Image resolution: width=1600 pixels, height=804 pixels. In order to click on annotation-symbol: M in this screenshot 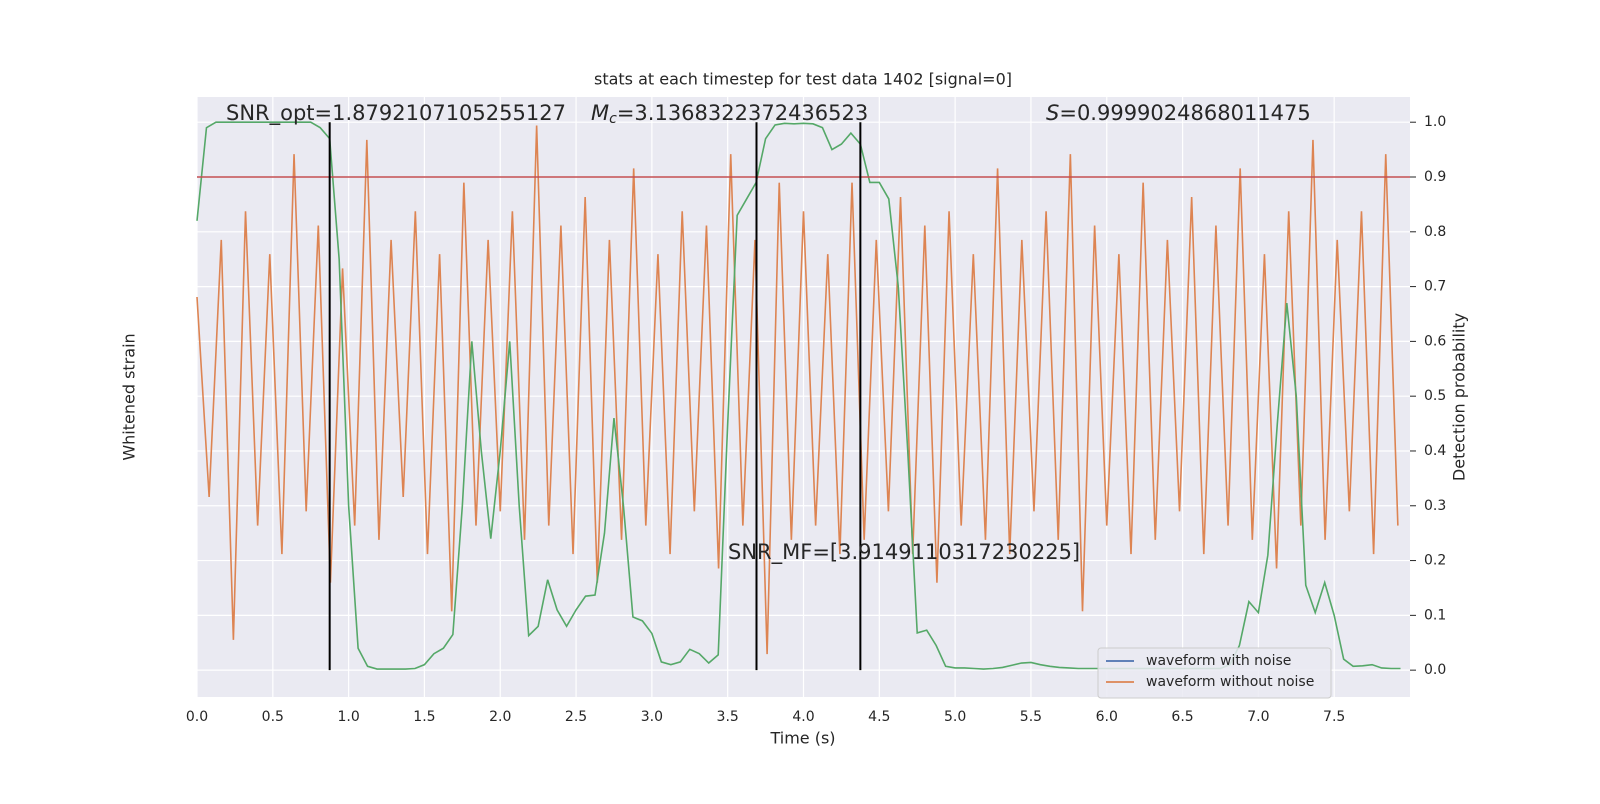, I will do `click(600, 113)`.